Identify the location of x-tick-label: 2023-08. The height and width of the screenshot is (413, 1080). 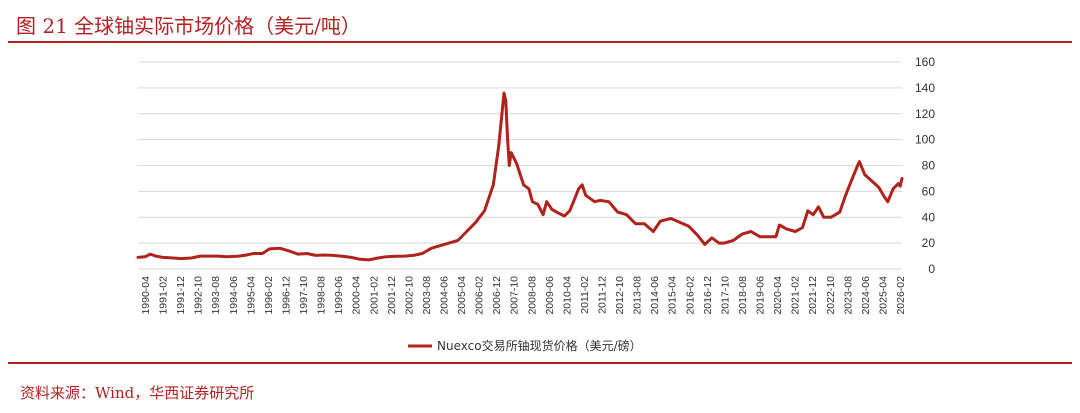
(848, 295).